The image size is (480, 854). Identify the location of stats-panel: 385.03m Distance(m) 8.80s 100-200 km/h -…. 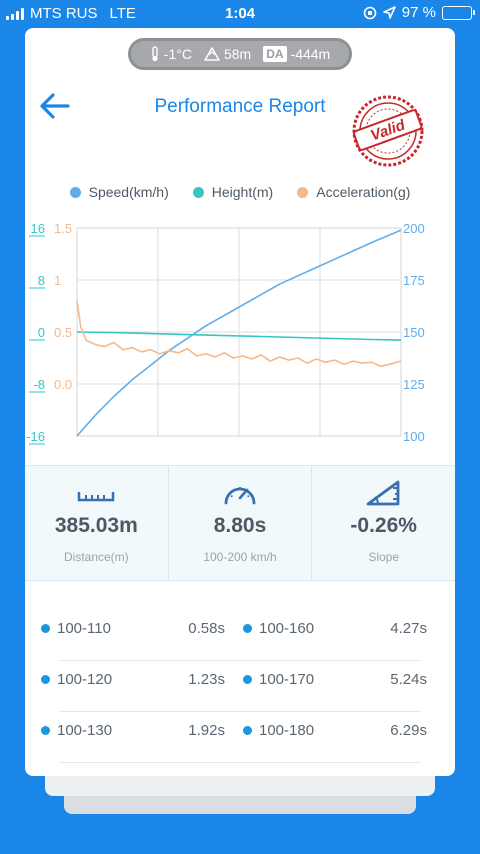
(240, 523).